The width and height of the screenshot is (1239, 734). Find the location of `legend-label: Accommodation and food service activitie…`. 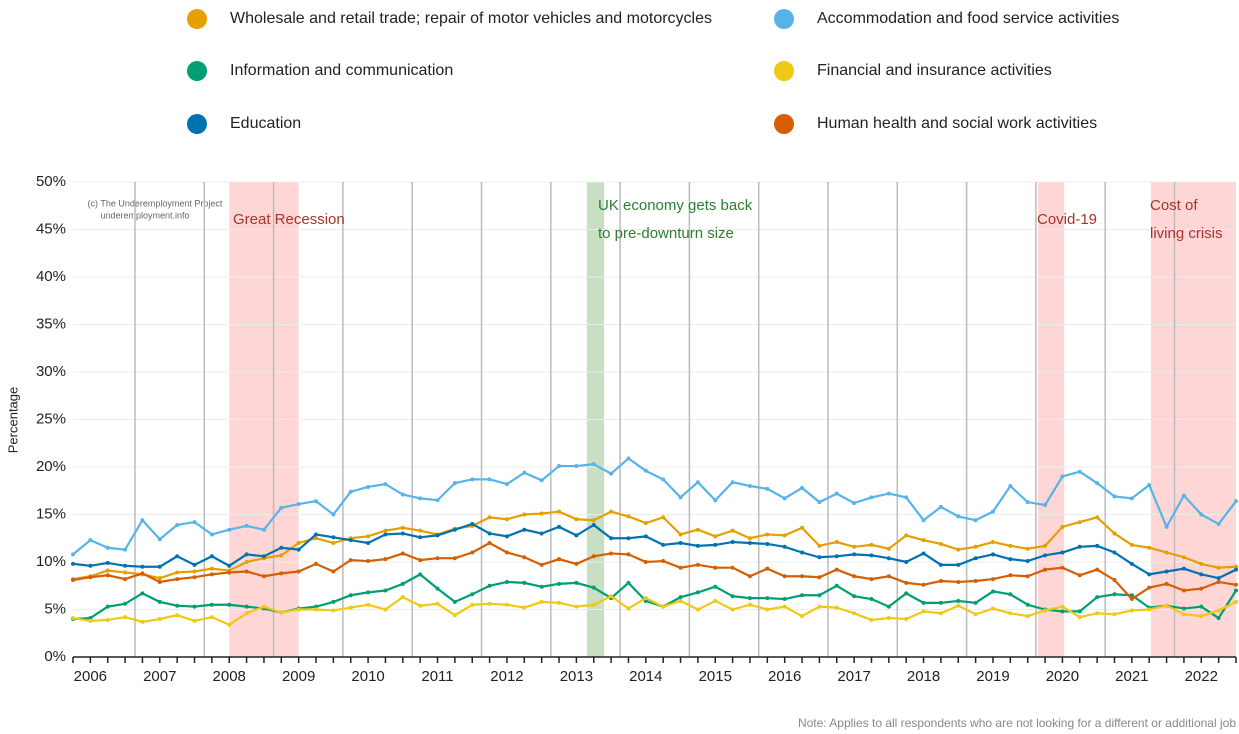

legend-label: Accommodation and food service activitie… is located at coordinates (968, 18).